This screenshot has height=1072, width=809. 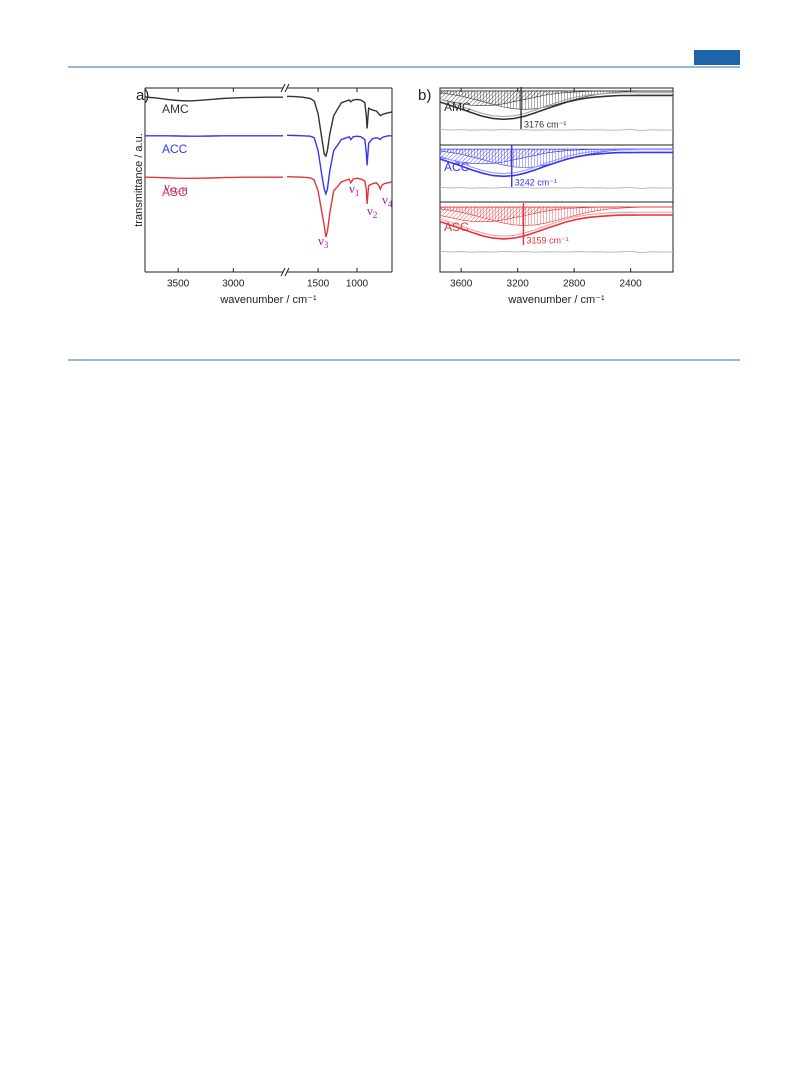 What do you see at coordinates (536, 182) in the screenshot?
I see `peak-marker-label: 3242 cm⁻¹` at bounding box center [536, 182].